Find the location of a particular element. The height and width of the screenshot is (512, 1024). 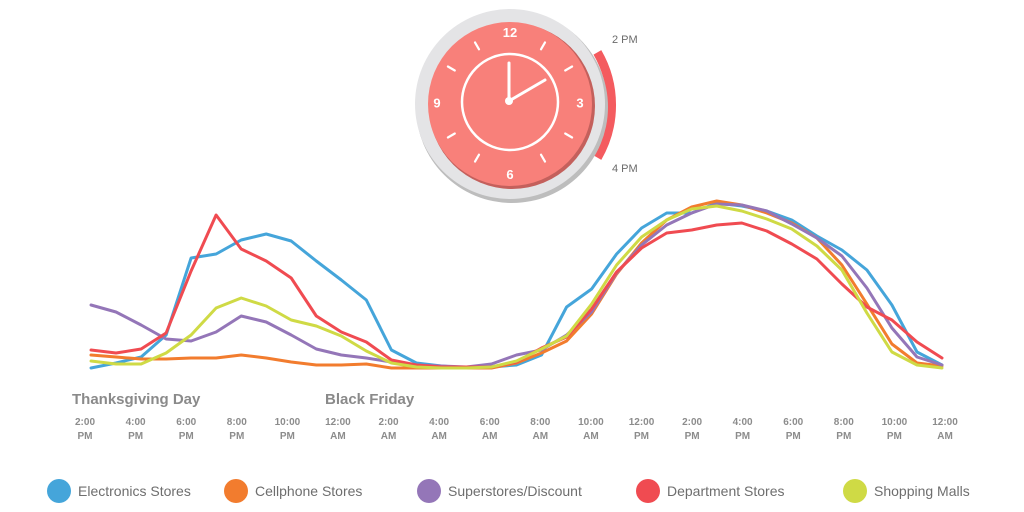

legend-swatch-superstores-discount is located at coordinates (429, 491).